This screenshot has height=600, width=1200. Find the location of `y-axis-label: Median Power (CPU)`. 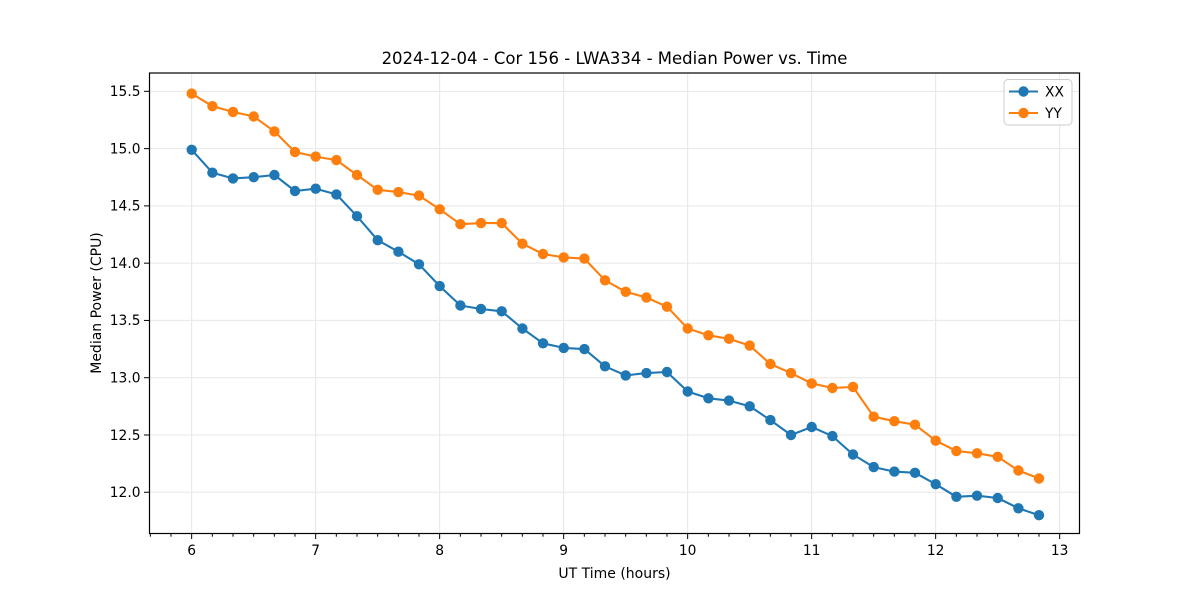

y-axis-label: Median Power (CPU) is located at coordinates (97, 303).